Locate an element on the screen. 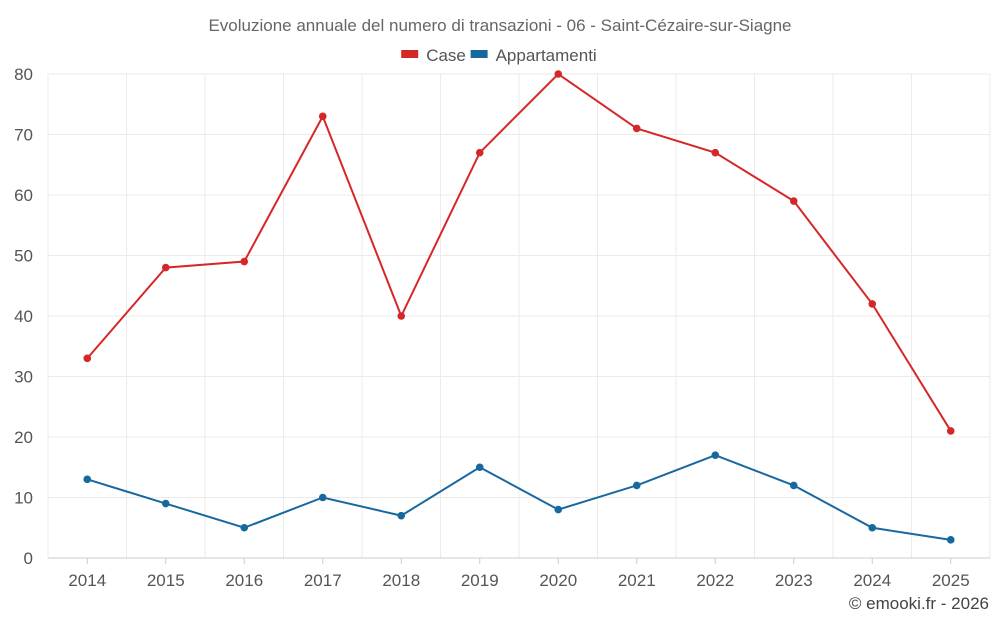 This screenshot has width=1000, height=625. x-tick-label: 2014 is located at coordinates (87, 580).